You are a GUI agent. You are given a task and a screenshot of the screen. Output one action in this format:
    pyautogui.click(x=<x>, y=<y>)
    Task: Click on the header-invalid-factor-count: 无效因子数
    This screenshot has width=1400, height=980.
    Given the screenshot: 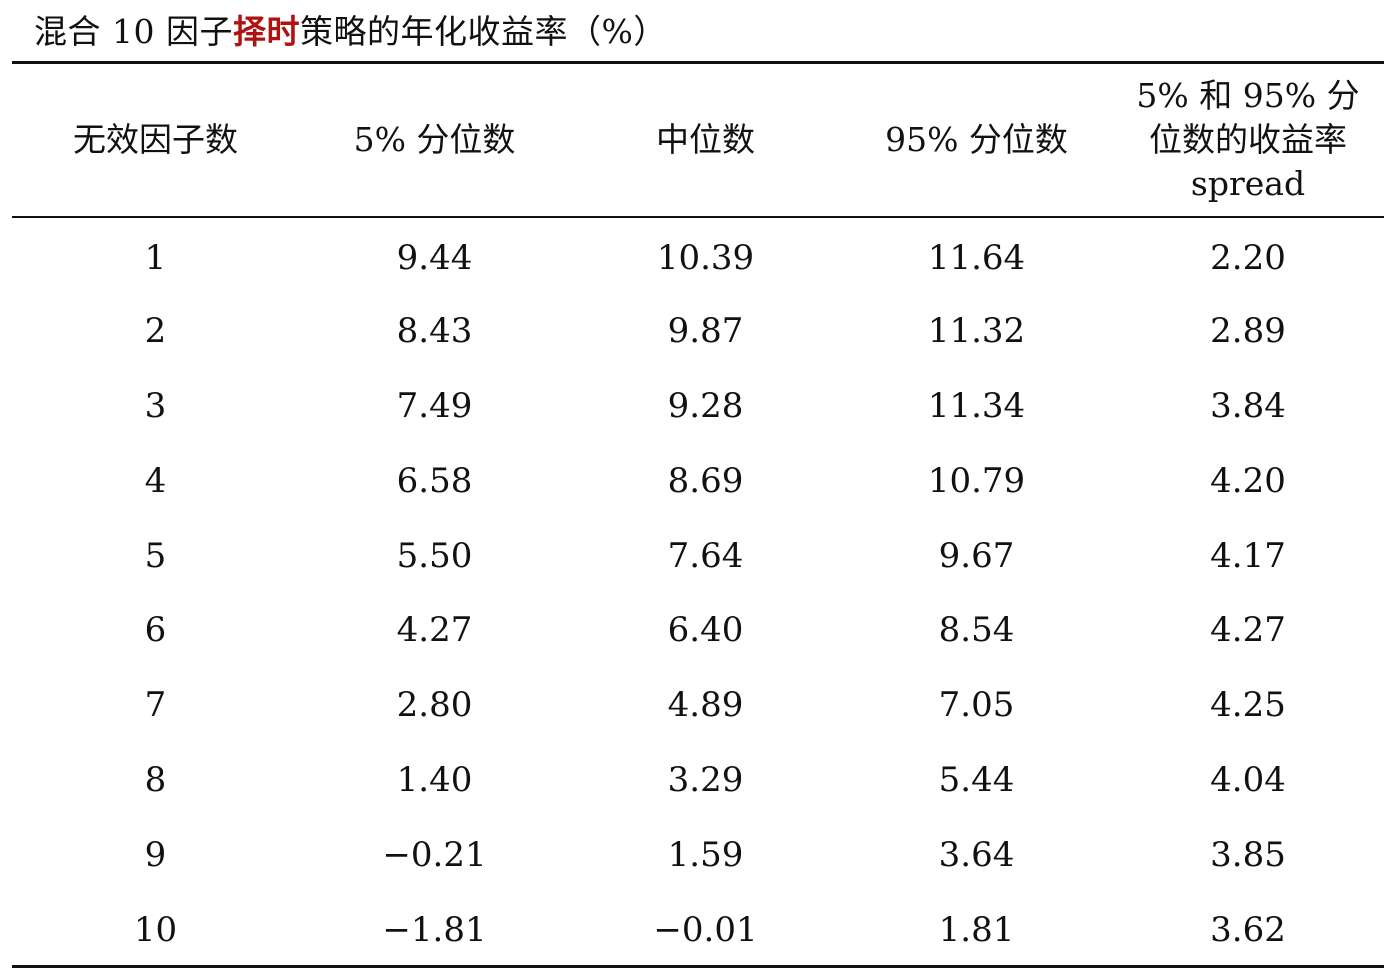 What is the action you would take?
    pyautogui.click(x=155, y=139)
    